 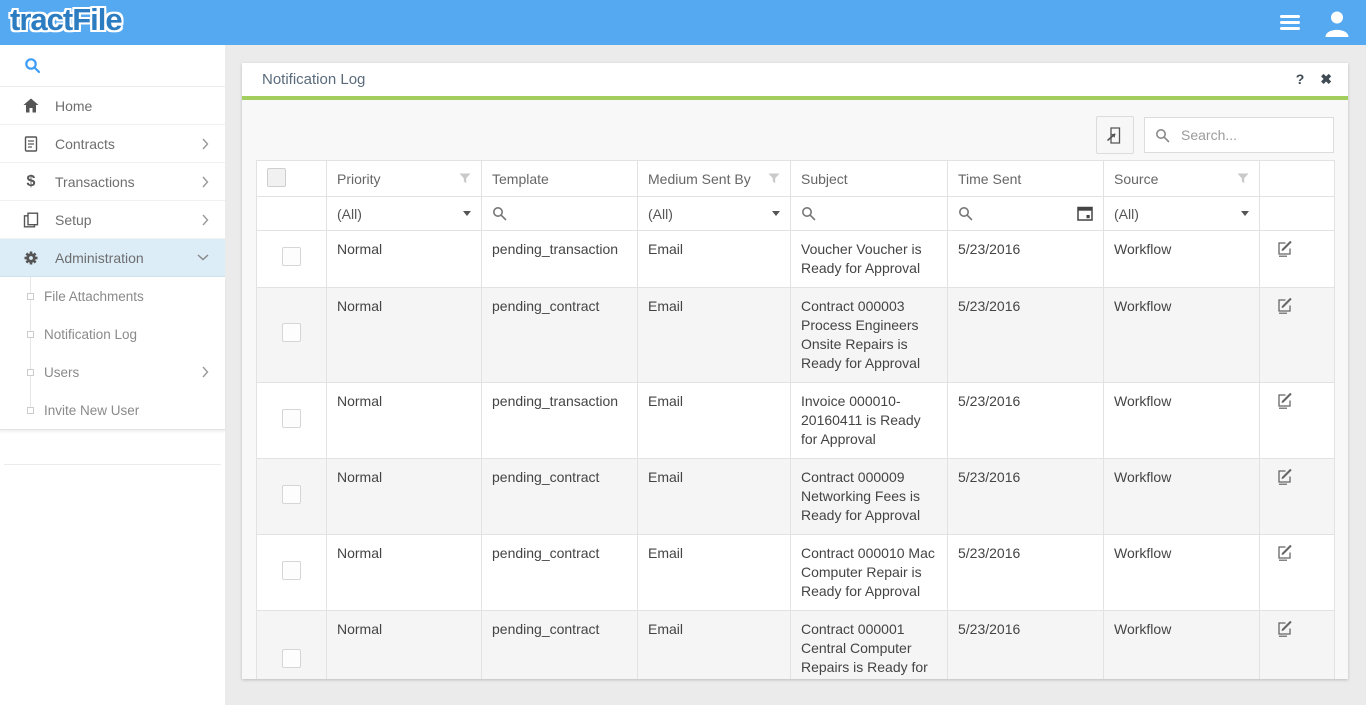 I want to click on sidebar-item-administration: Administration, so click(x=112, y=258).